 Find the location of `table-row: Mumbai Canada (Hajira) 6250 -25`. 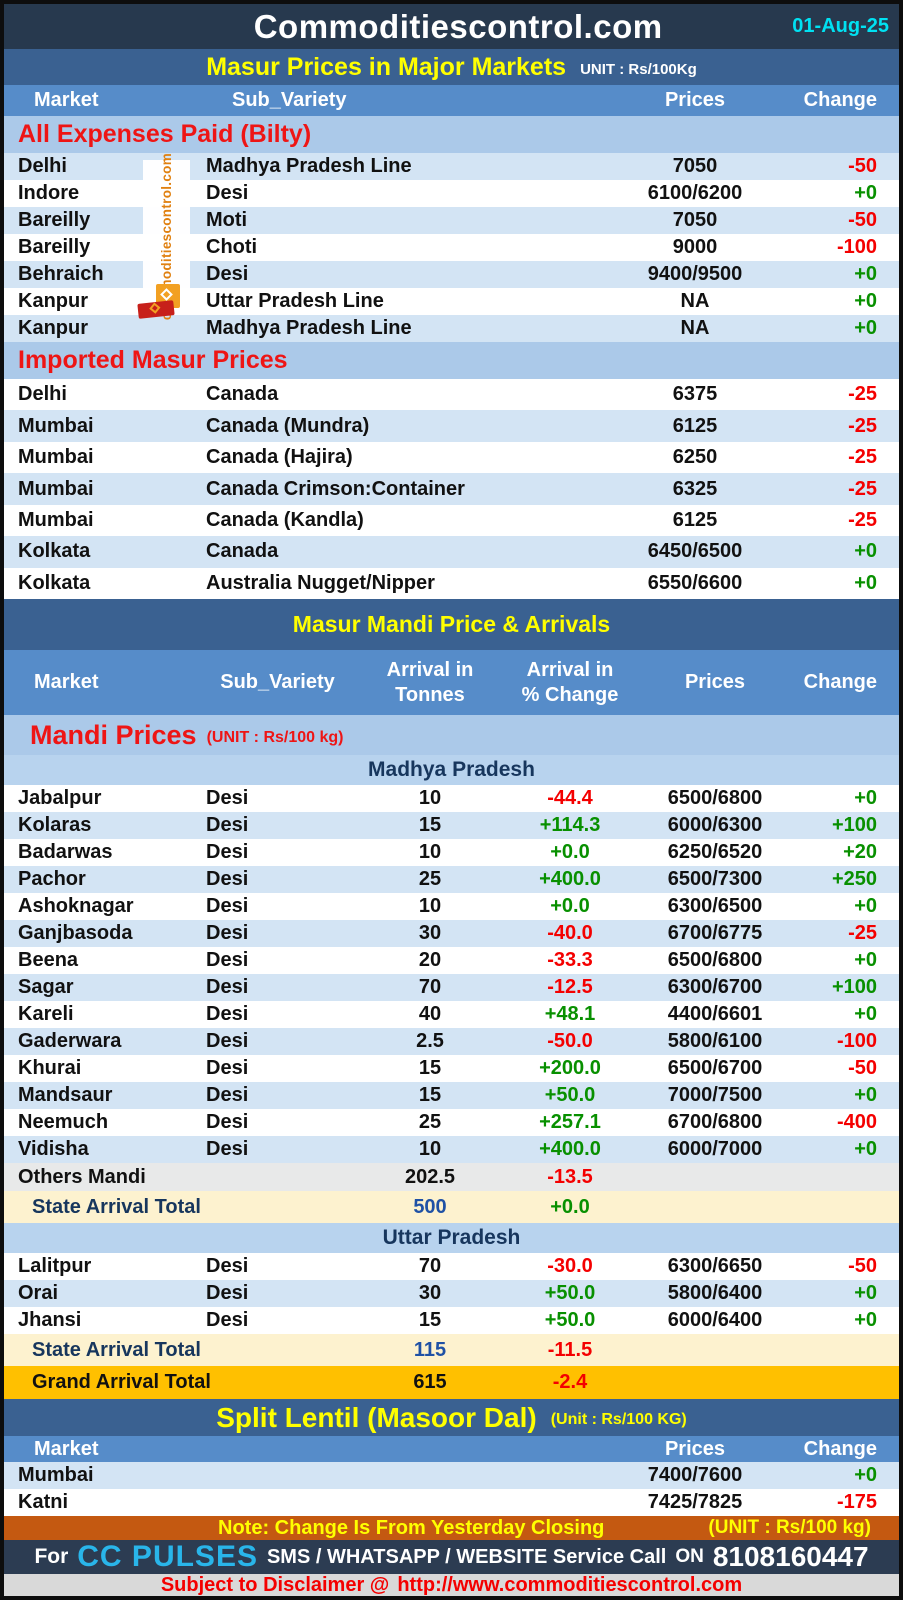

table-row: Mumbai Canada (Hajira) 6250 -25 is located at coordinates (451, 457).